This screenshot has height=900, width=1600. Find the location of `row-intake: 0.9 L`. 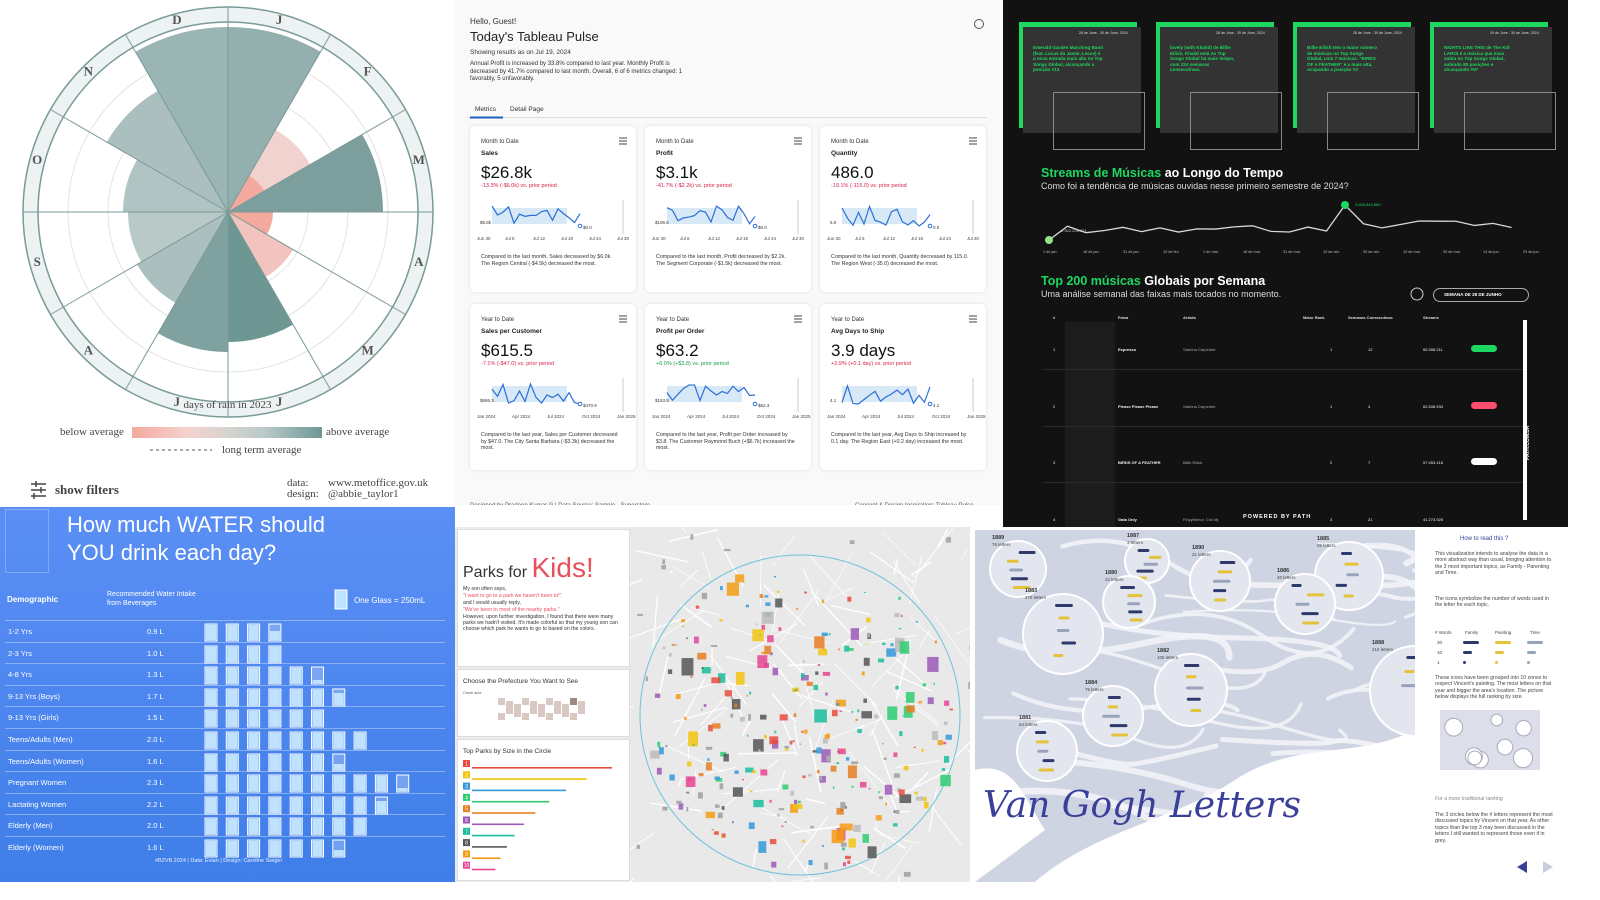

row-intake: 0.9 L is located at coordinates (155, 631).